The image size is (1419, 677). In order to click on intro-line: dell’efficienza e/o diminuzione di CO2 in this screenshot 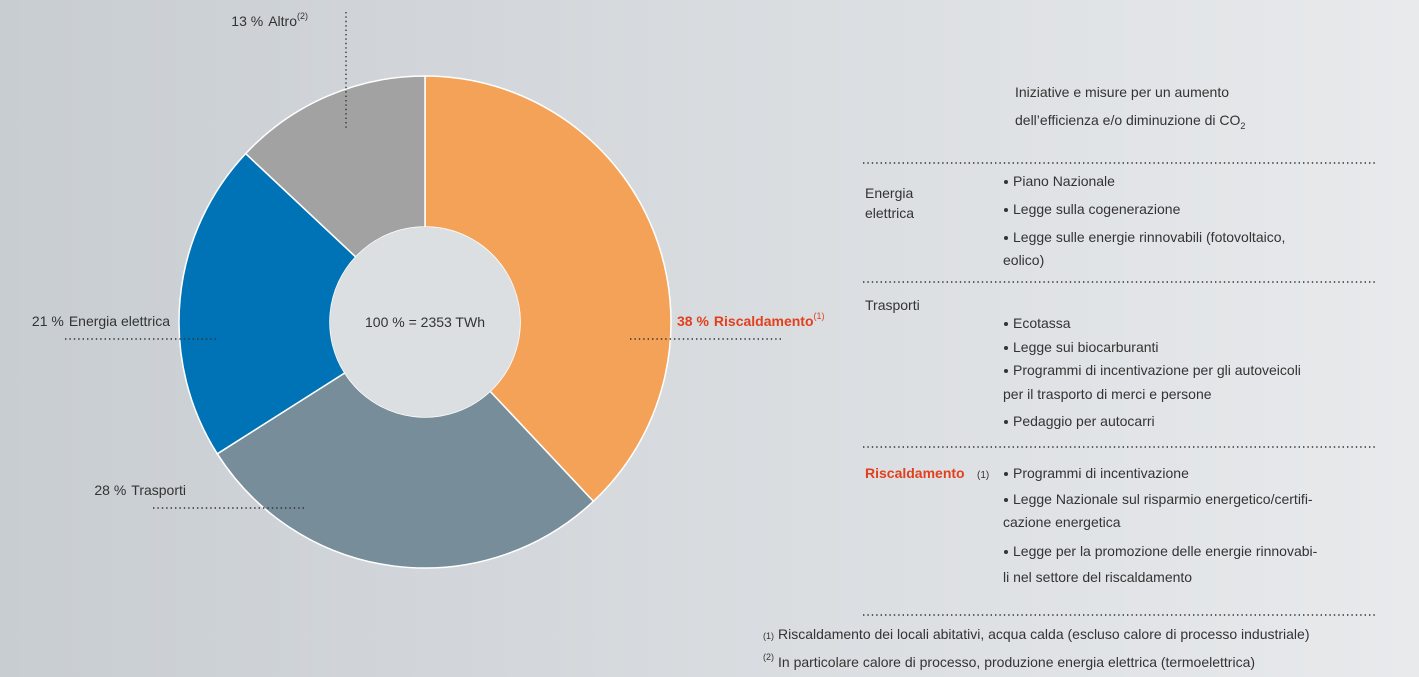, I will do `click(1130, 121)`.